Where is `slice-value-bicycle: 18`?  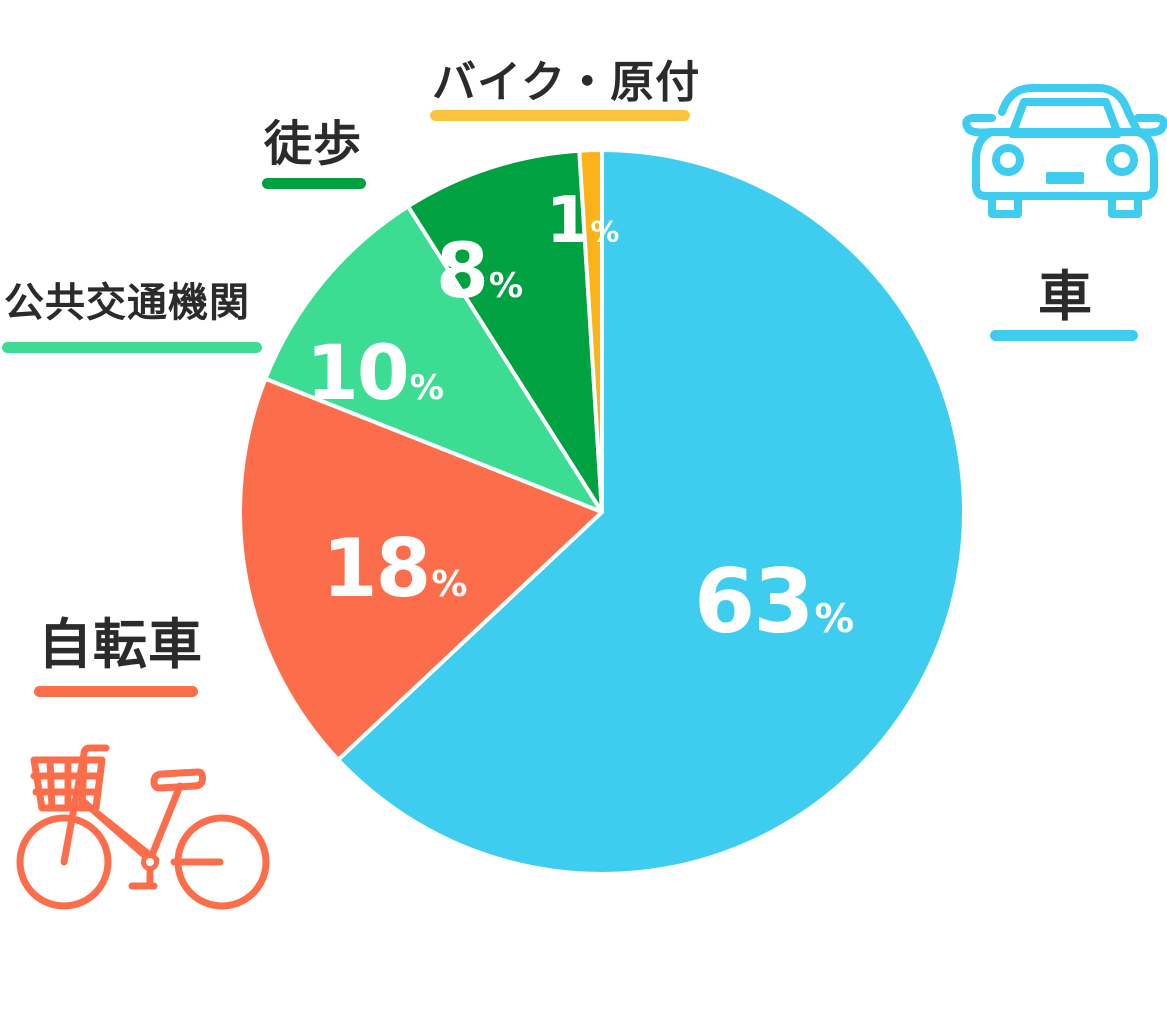 slice-value-bicycle: 18 is located at coordinates (376, 568).